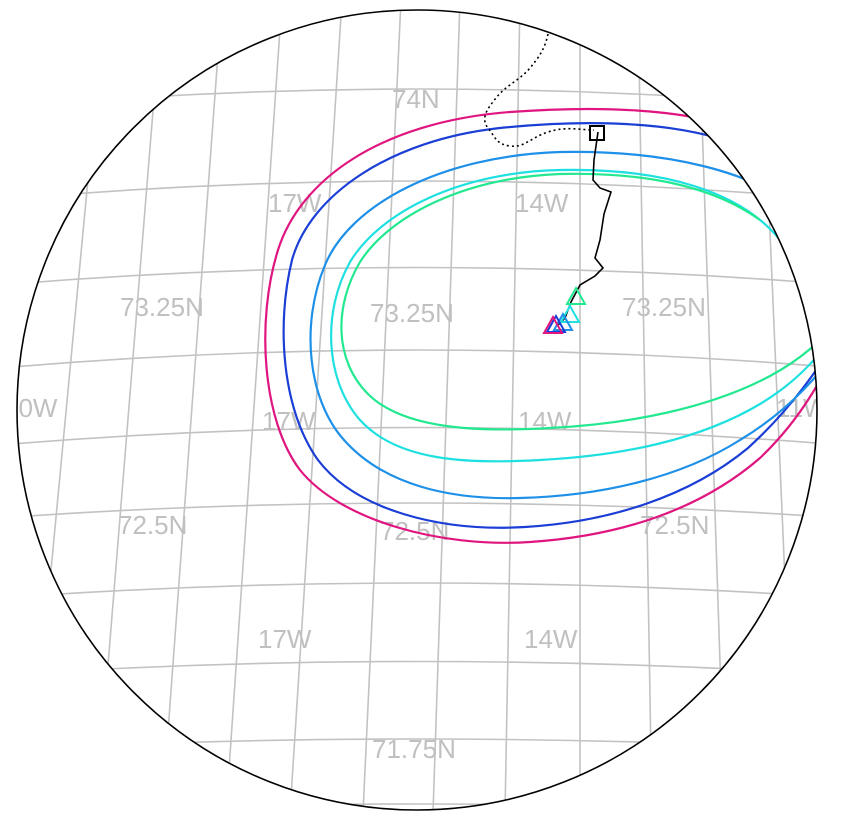  I want to click on label-17w-mid: 17W, so click(289, 421).